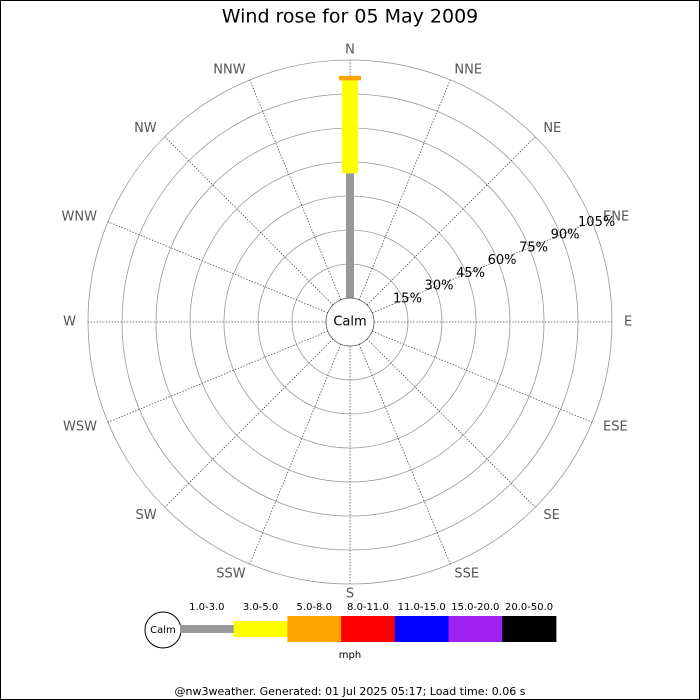  I want to click on ring-label: 60%, so click(502, 260).